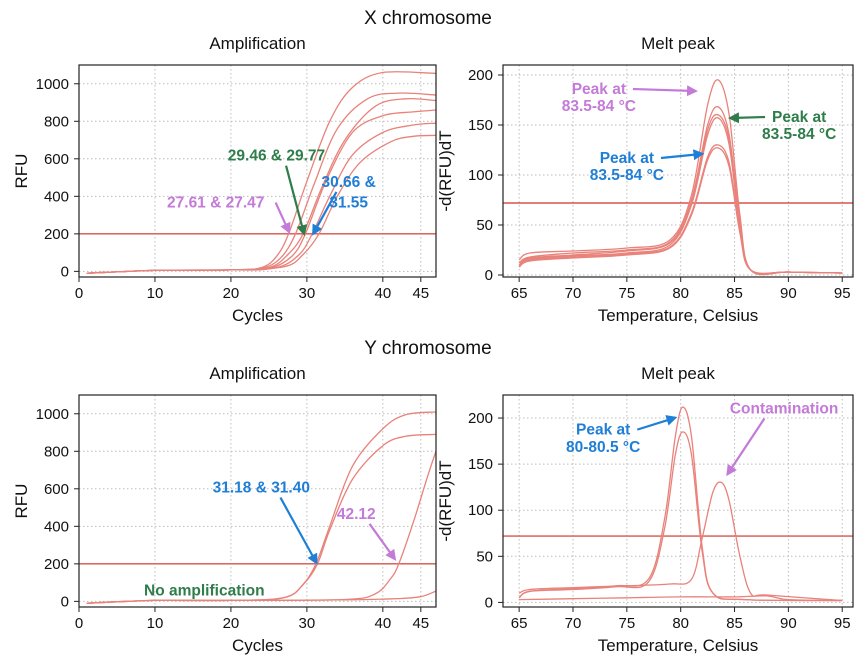 The height and width of the screenshot is (655, 856). Describe the element at coordinates (427, 348) in the screenshot. I see `section-title-y: Y chromosome` at that location.